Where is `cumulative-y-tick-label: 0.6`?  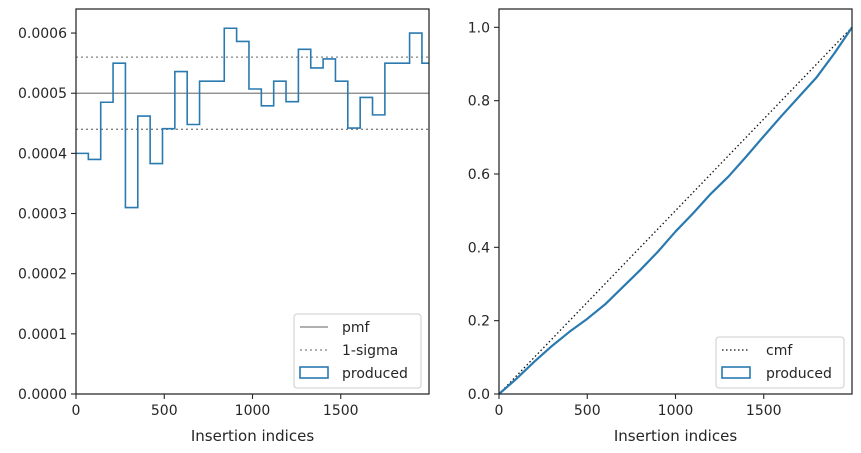
cumulative-y-tick-label: 0.6 is located at coordinates (479, 175).